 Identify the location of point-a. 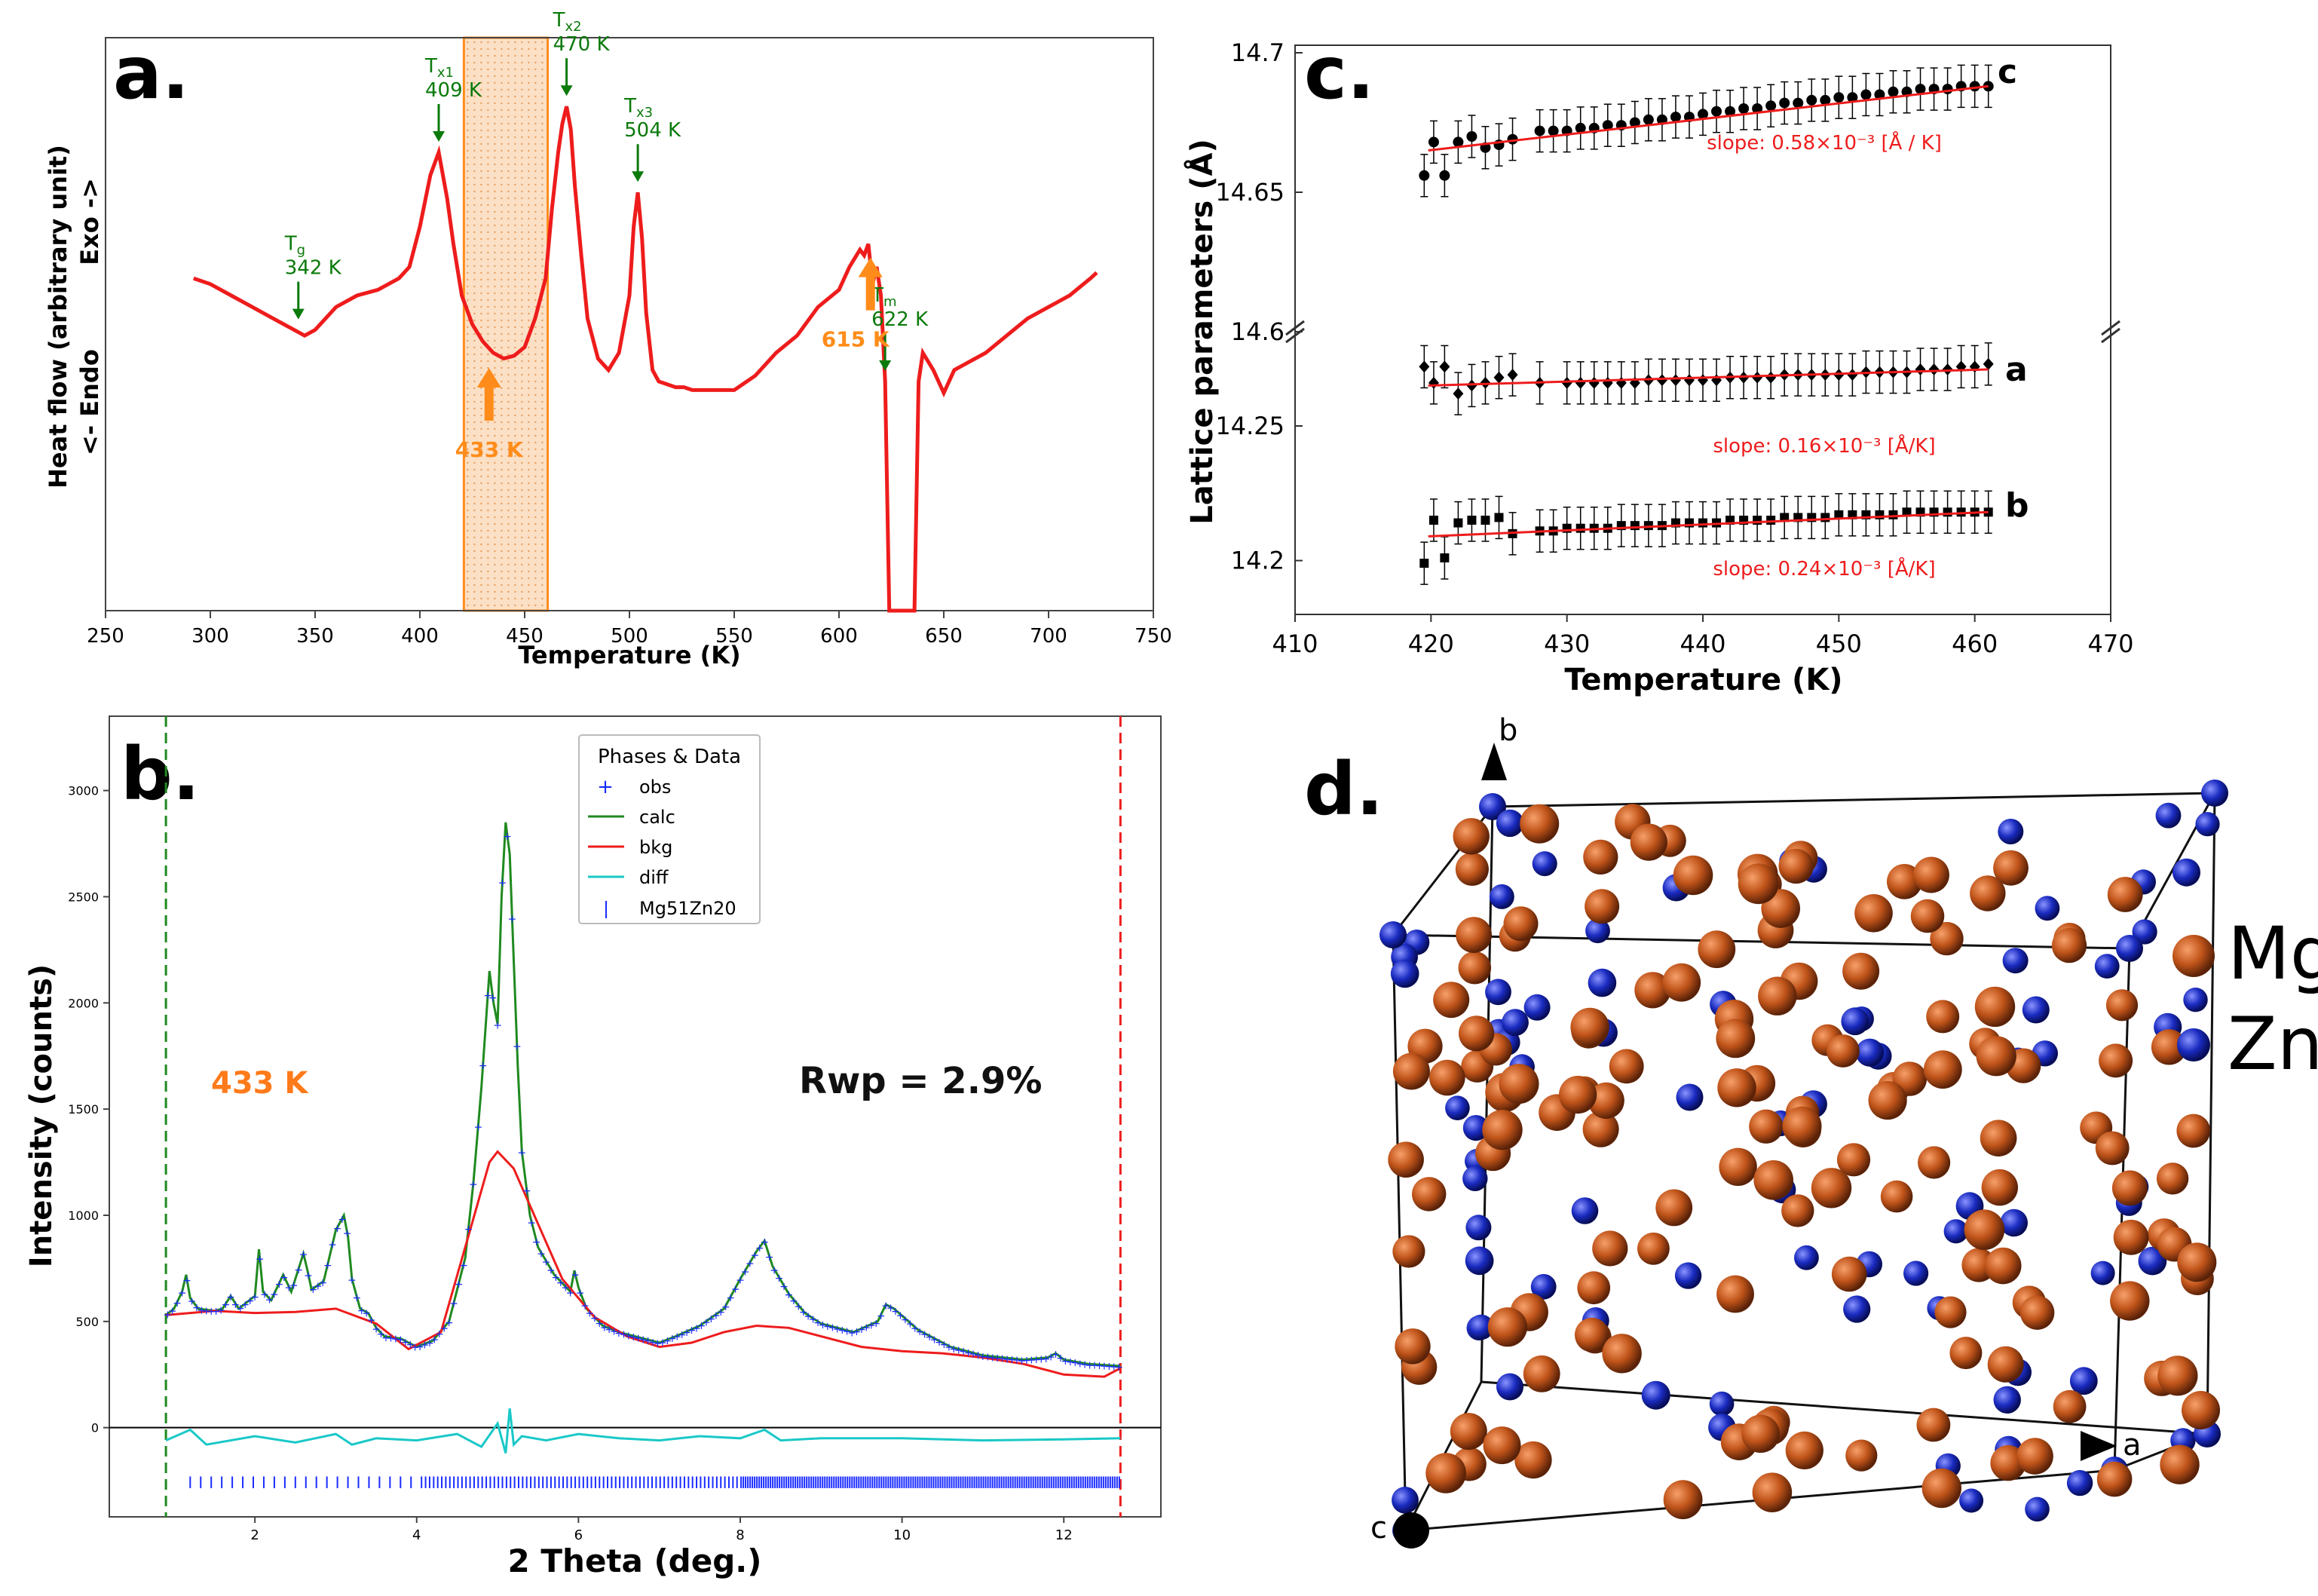
(1689, 381).